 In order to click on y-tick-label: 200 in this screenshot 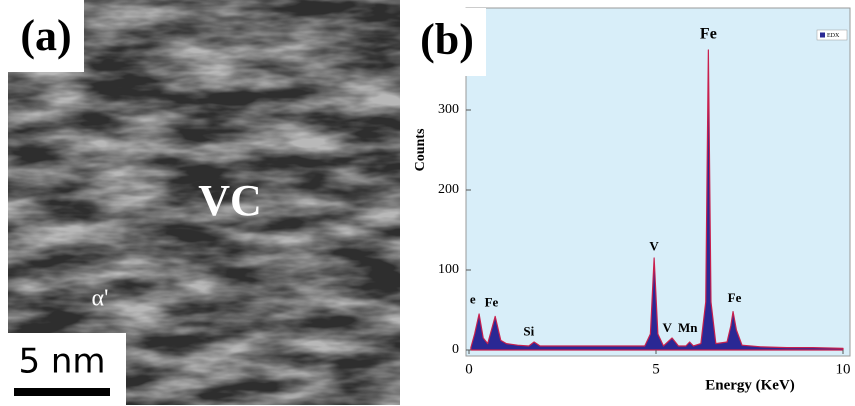, I will do `click(448, 189)`.